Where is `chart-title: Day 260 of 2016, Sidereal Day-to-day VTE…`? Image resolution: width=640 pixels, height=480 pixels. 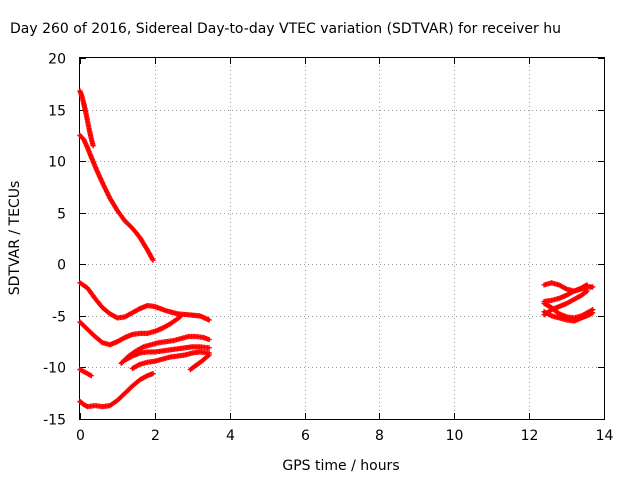
chart-title: Day 260 of 2016, Sidereal Day-to-day VTE… is located at coordinates (285, 29).